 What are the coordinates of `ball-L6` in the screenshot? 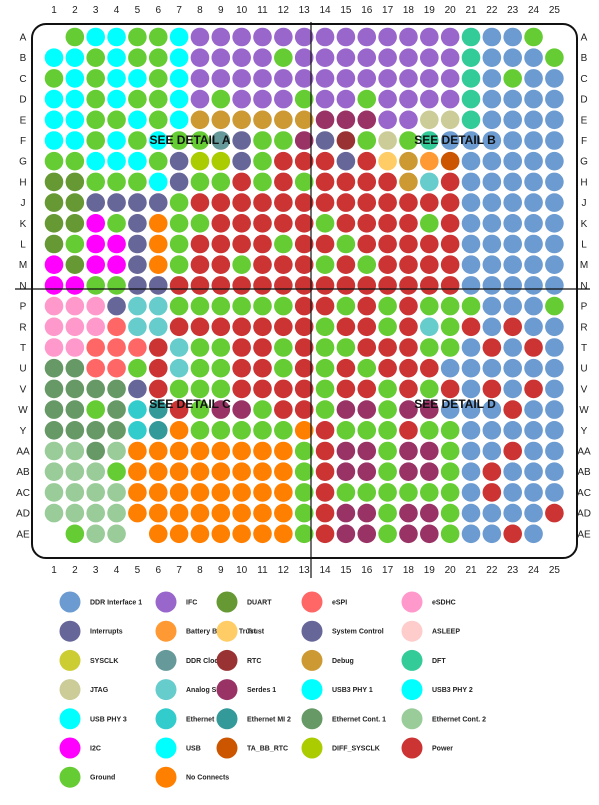 It's located at (158, 244).